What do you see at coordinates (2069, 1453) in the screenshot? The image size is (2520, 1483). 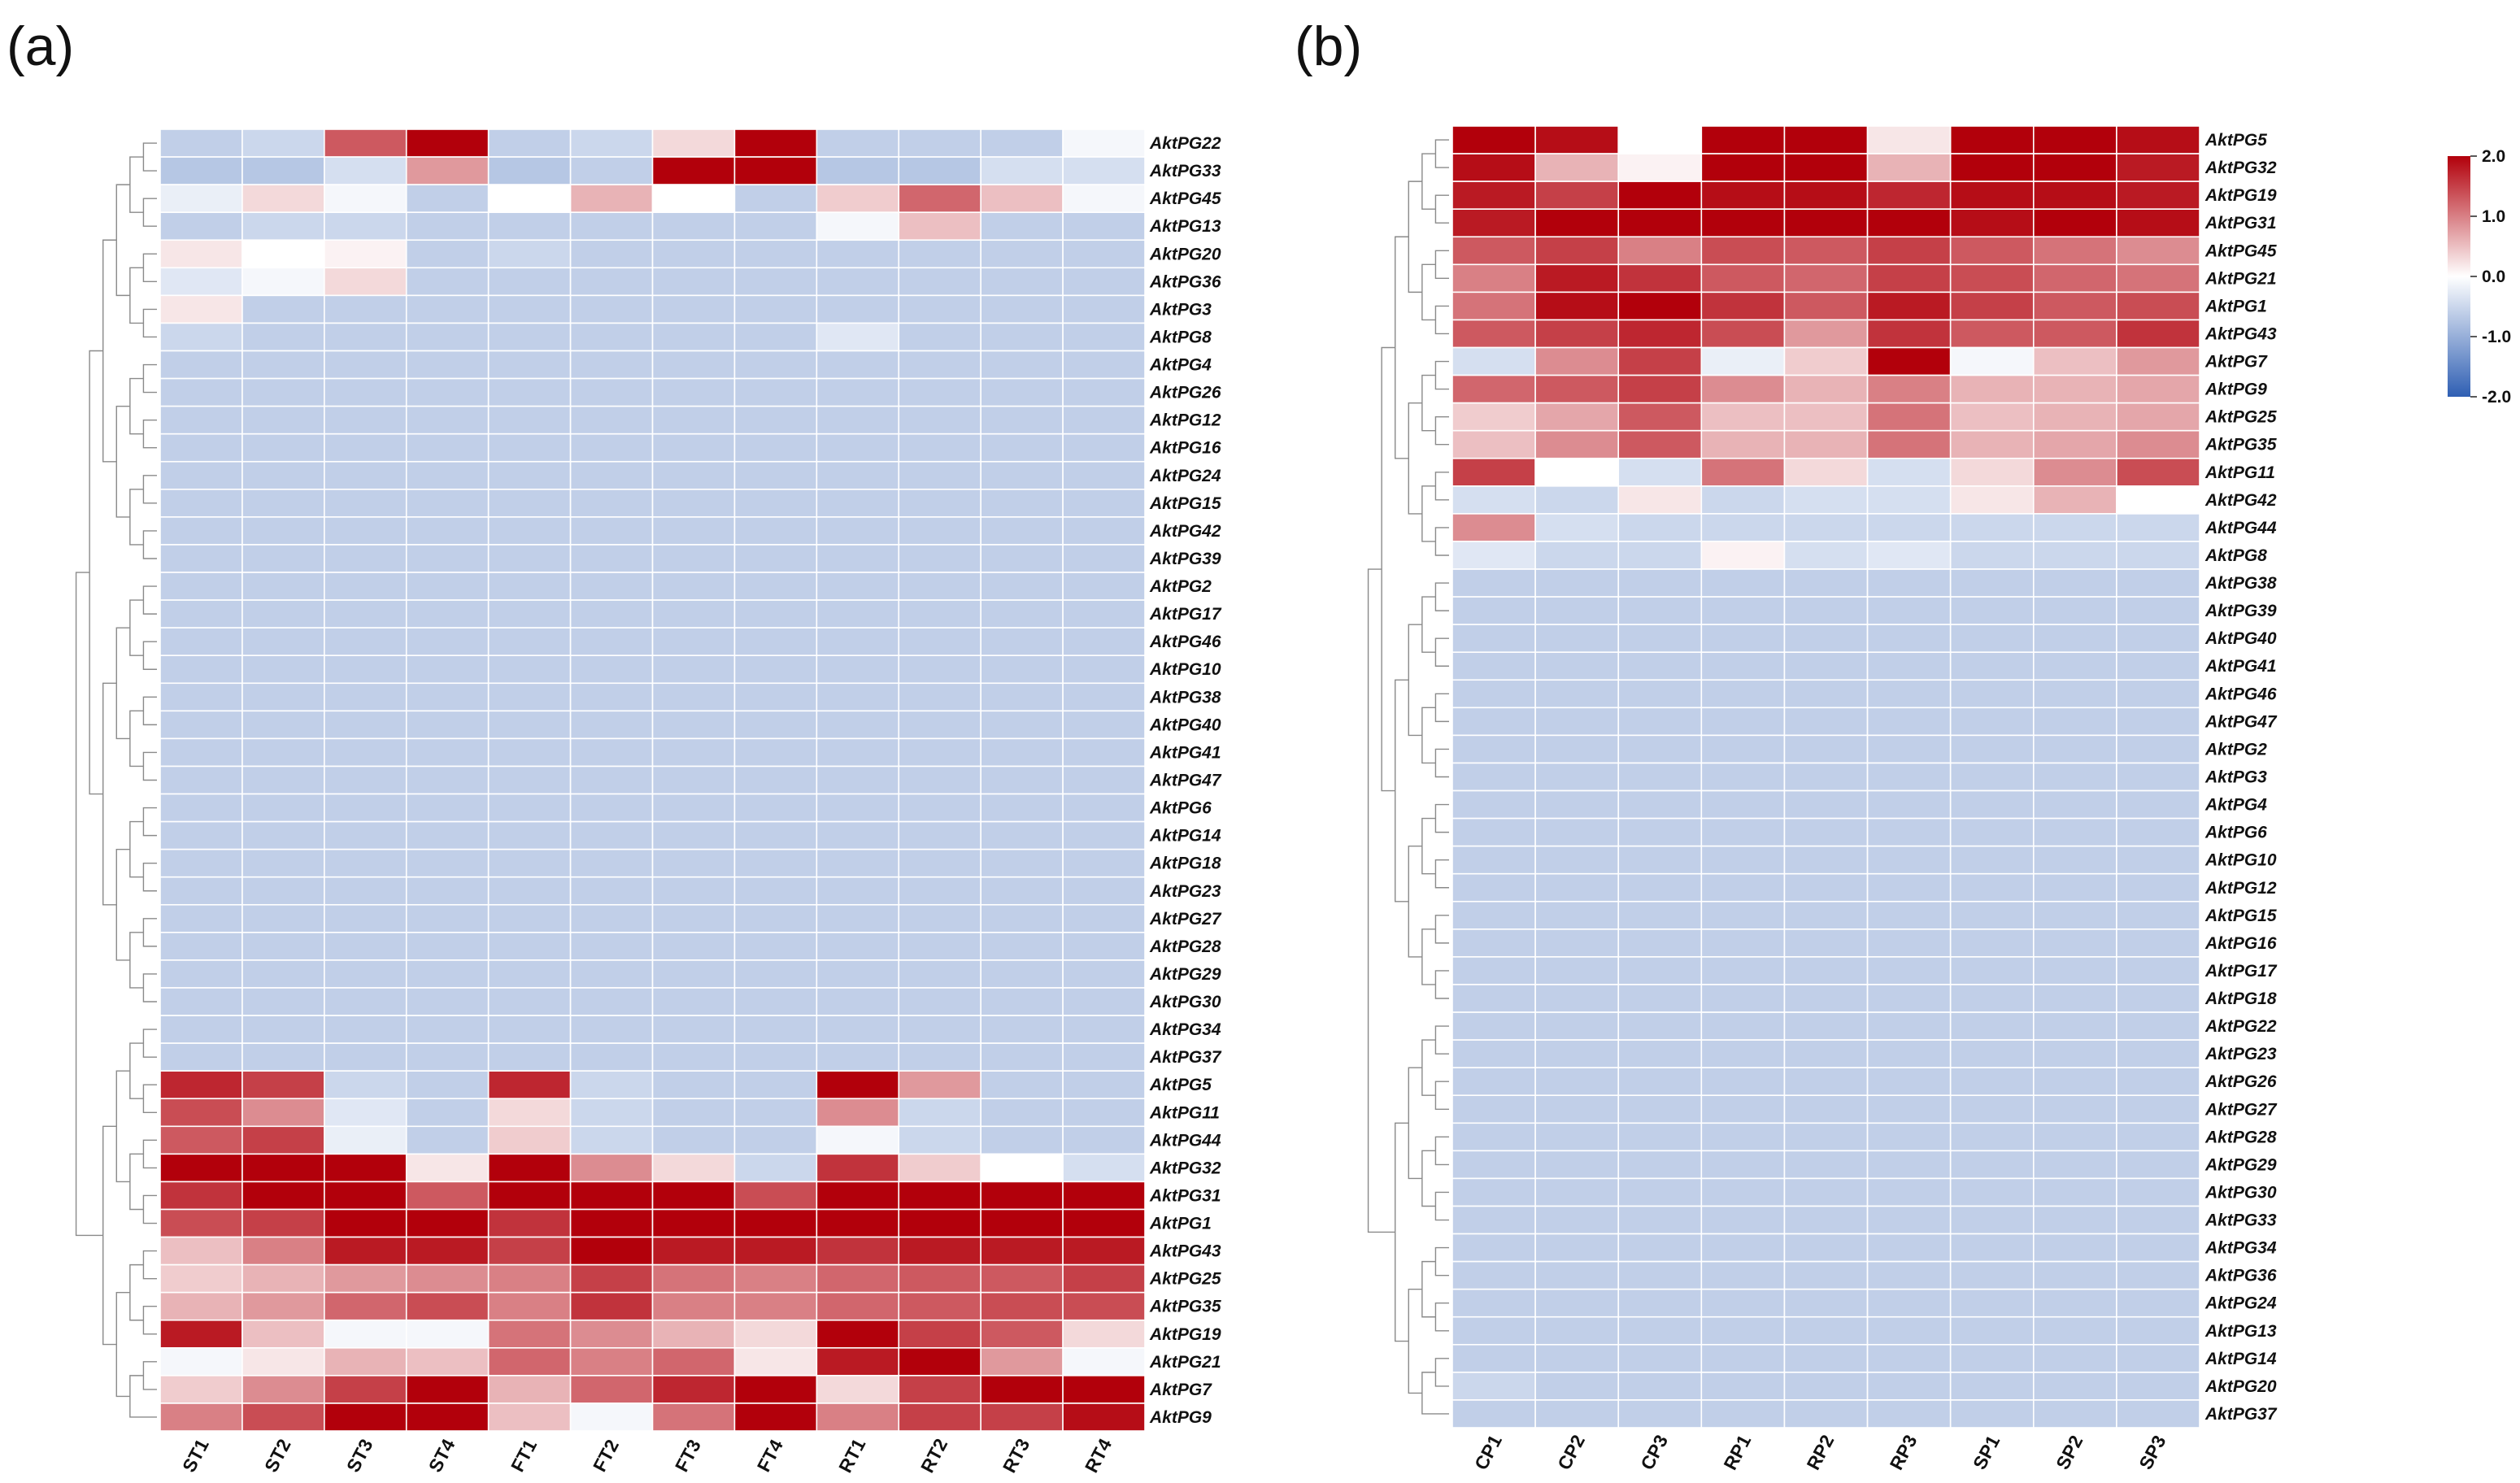 I see `column-label: SP2` at bounding box center [2069, 1453].